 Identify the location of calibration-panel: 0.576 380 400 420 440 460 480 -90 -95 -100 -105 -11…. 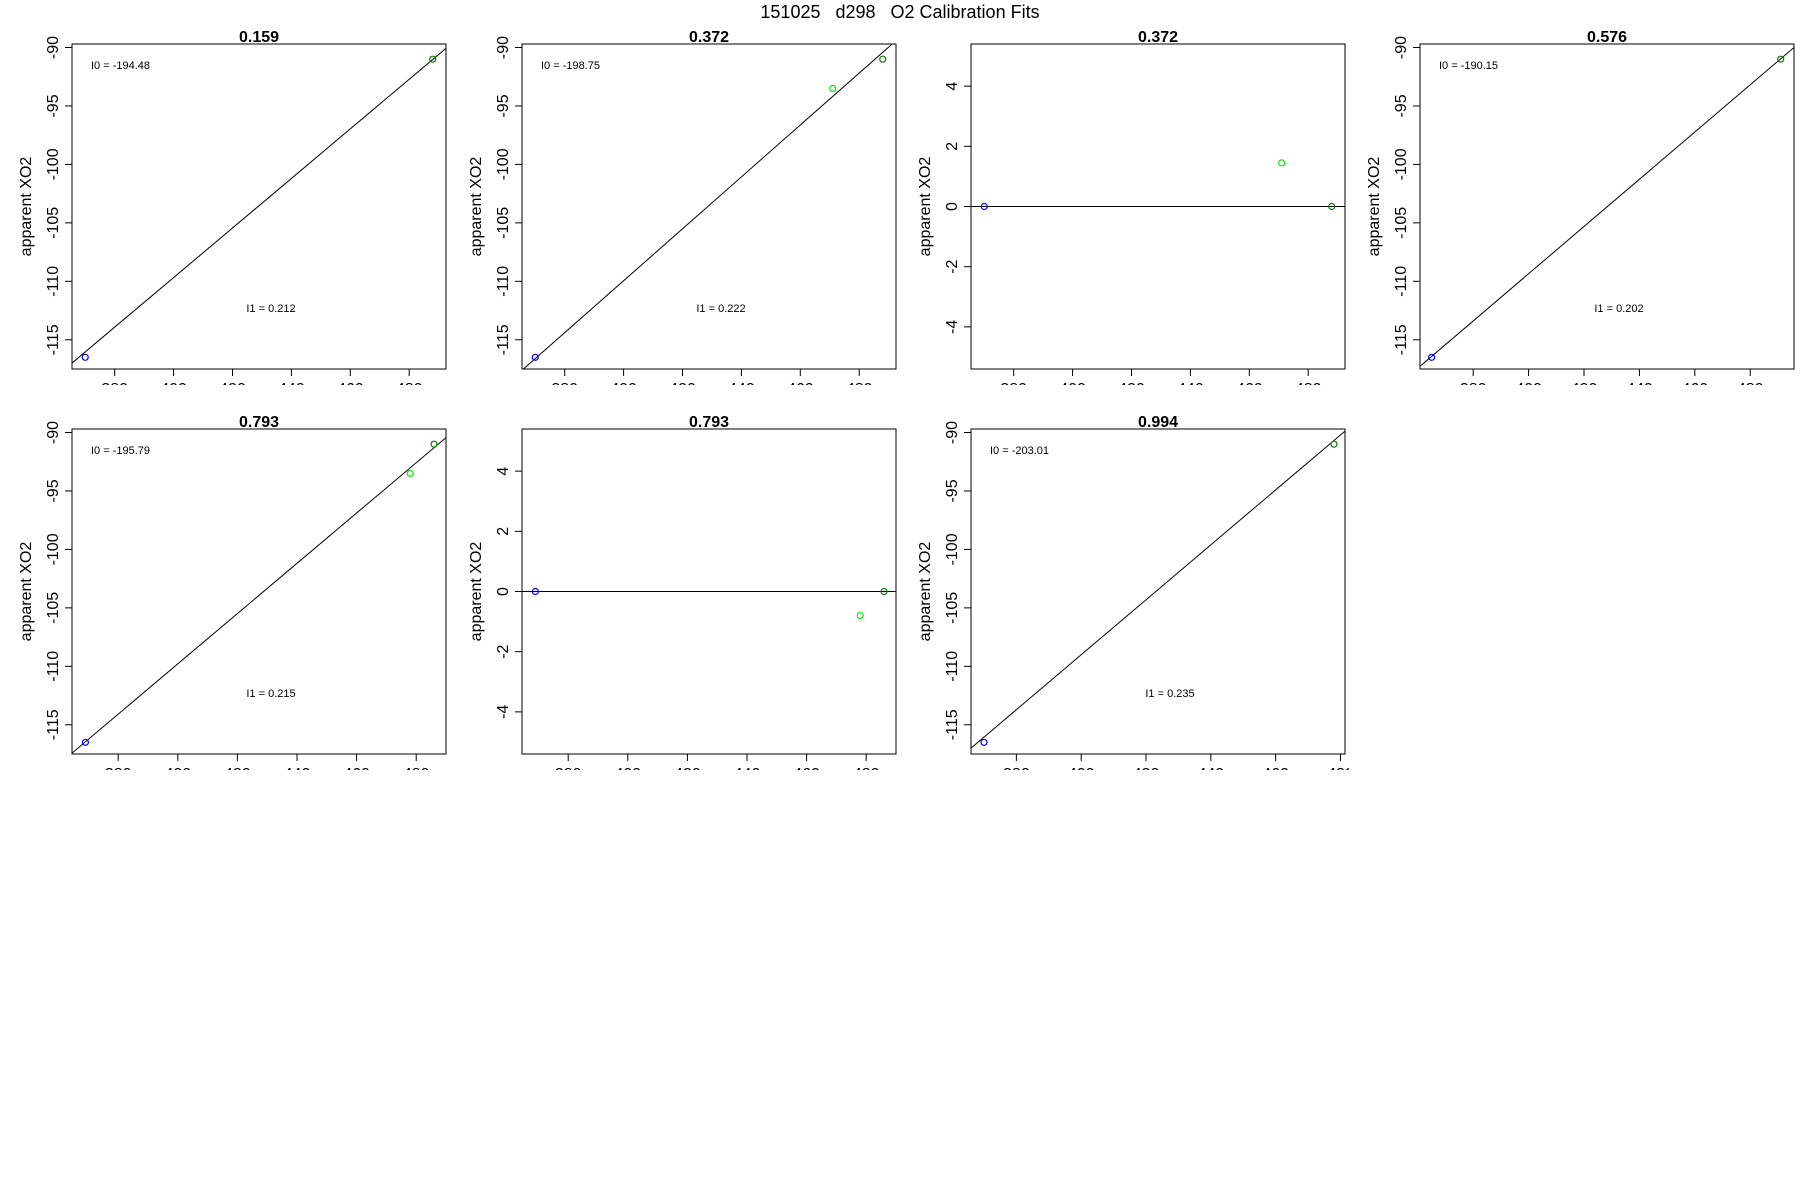
(1573, 208).